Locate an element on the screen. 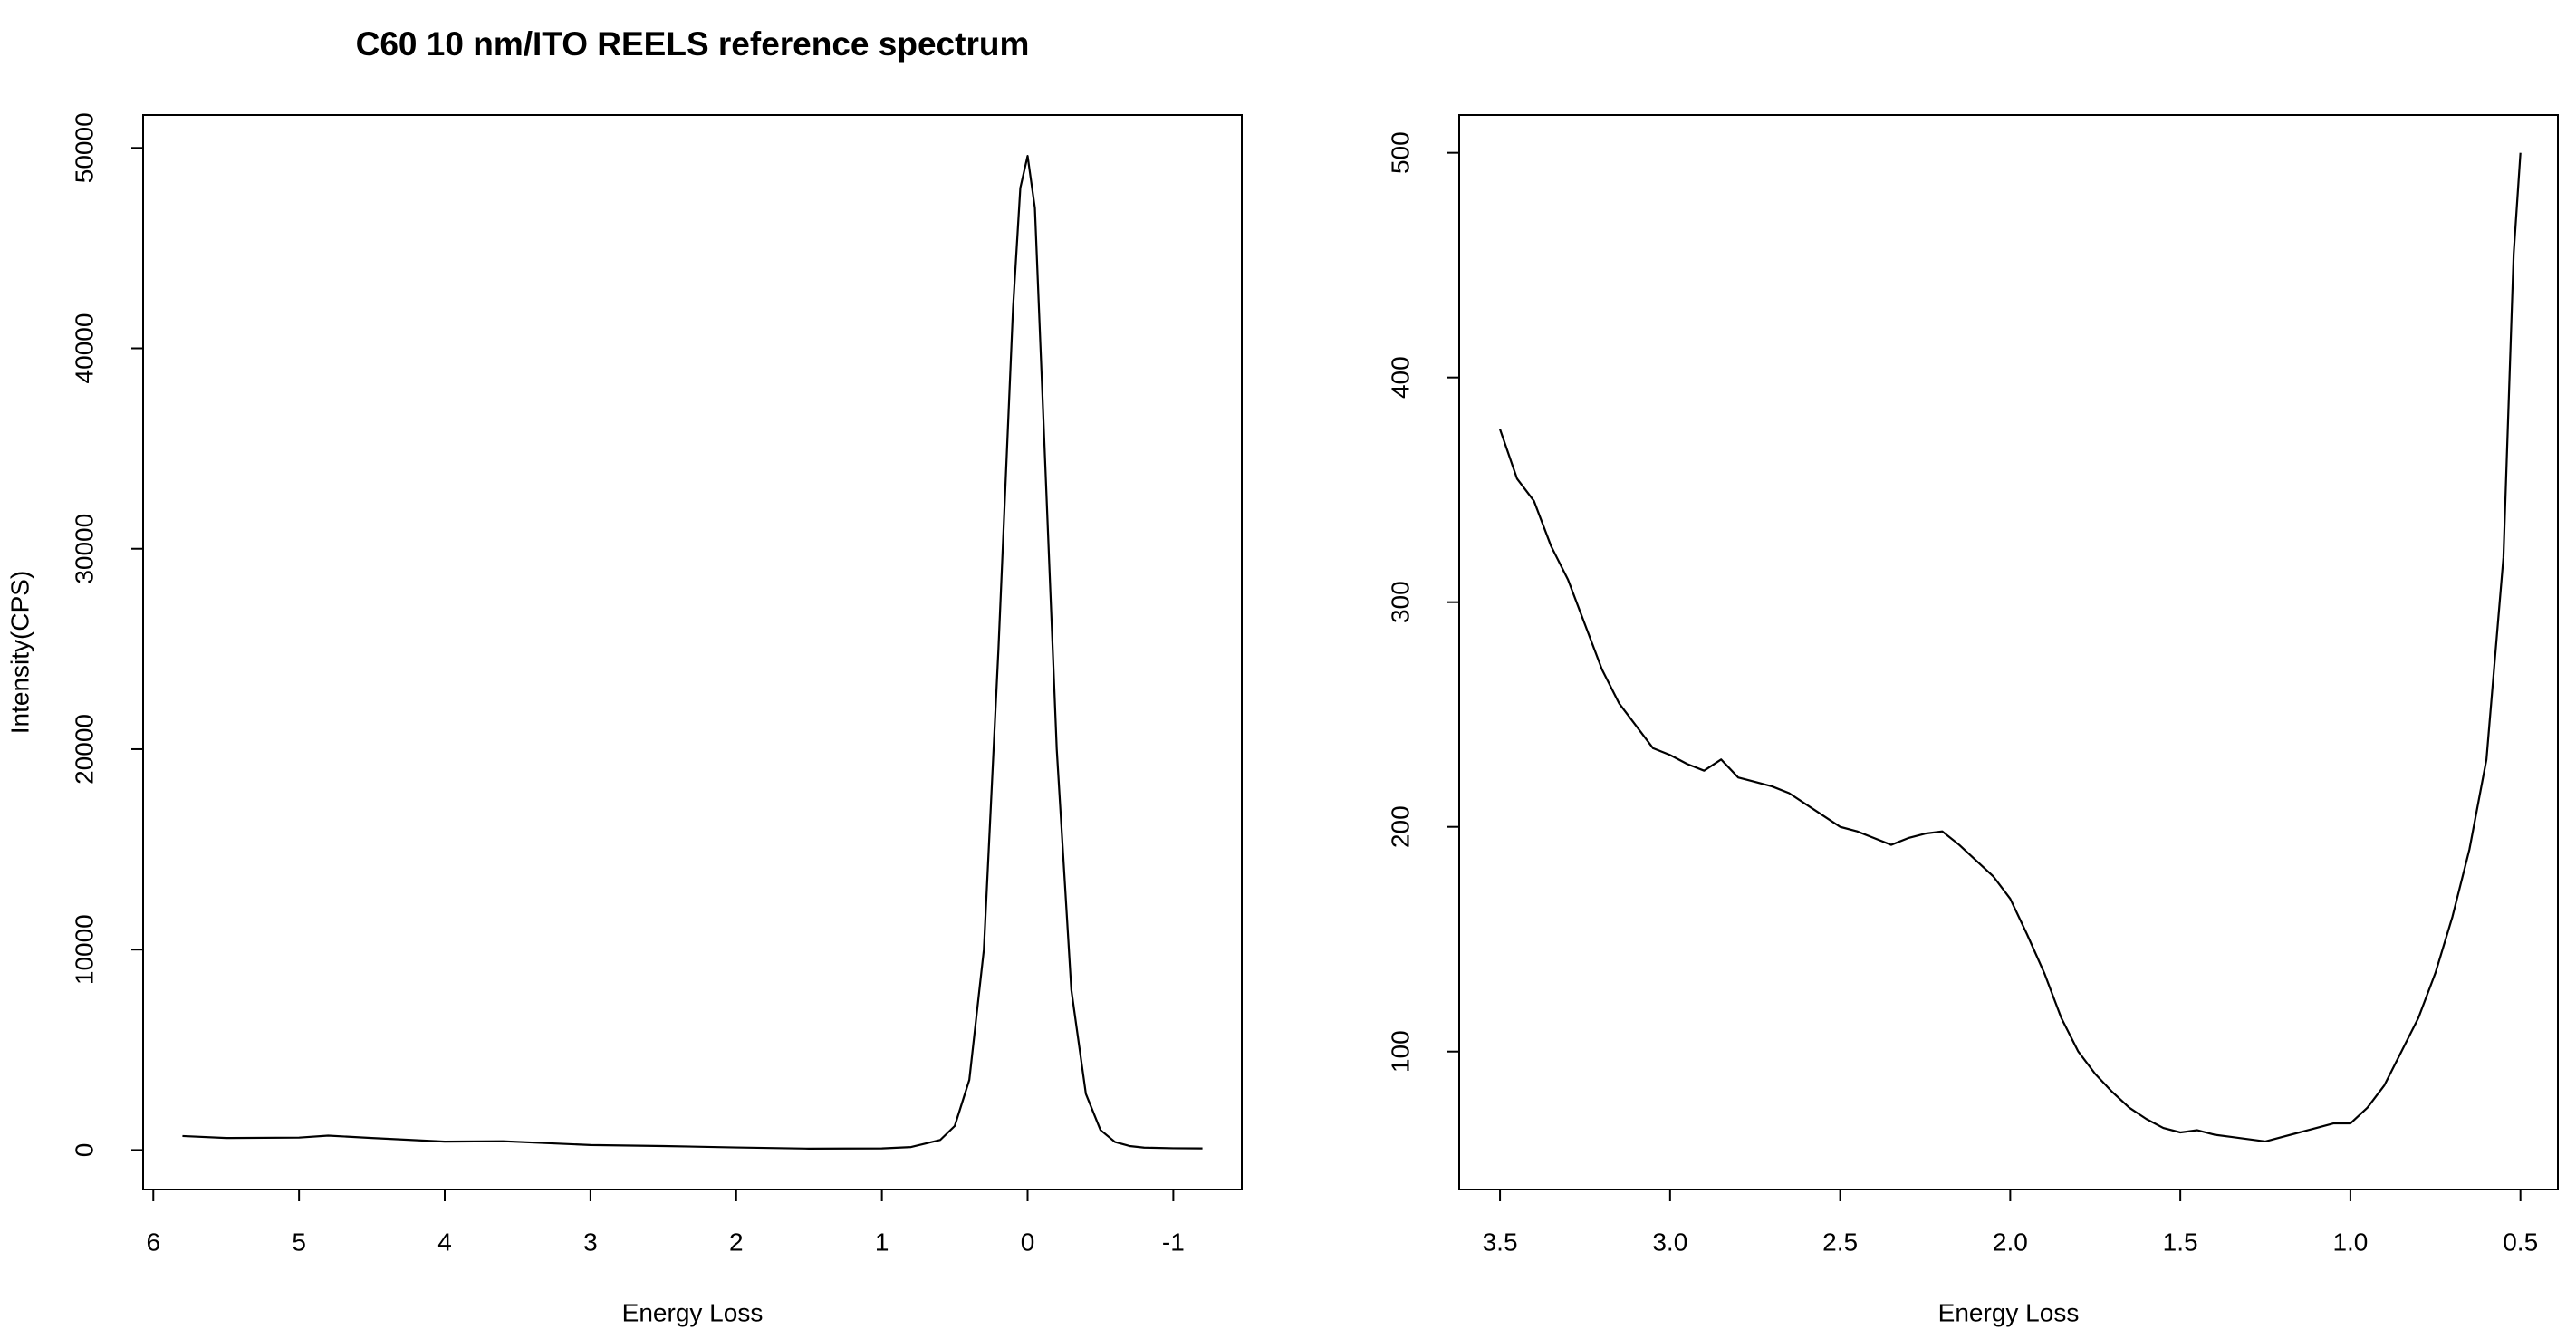  x-tick-label: 2 is located at coordinates (736, 1242).